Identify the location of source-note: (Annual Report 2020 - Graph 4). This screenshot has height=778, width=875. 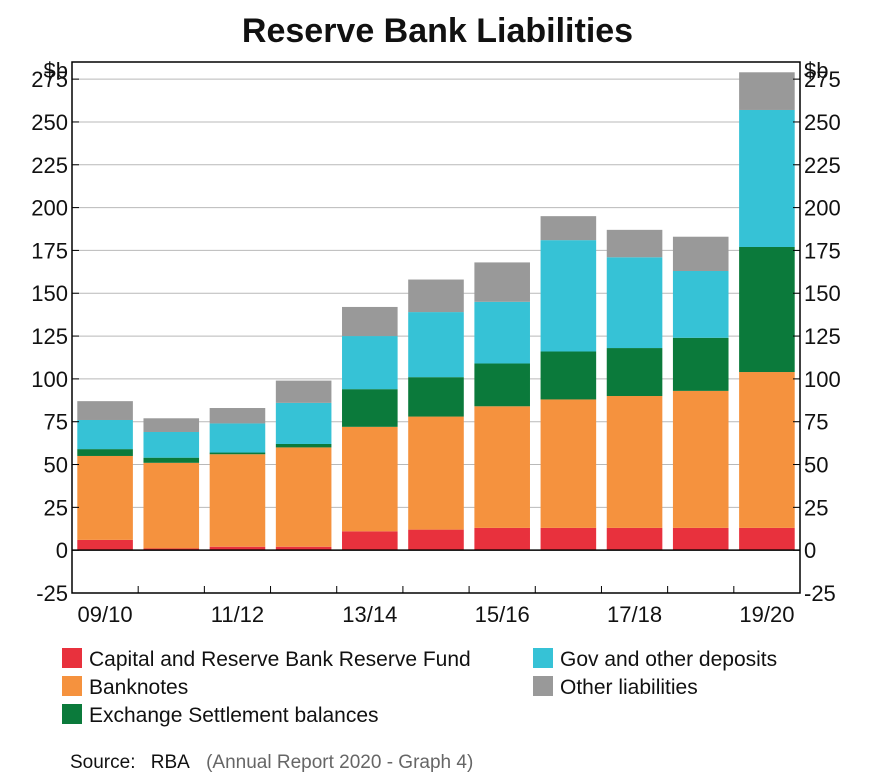
(340, 762).